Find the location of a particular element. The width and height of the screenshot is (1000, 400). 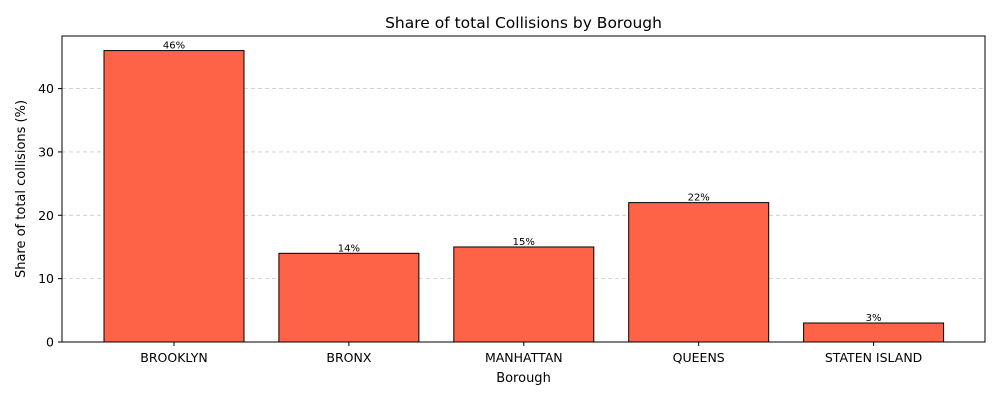

data-label: 46% is located at coordinates (174, 46).